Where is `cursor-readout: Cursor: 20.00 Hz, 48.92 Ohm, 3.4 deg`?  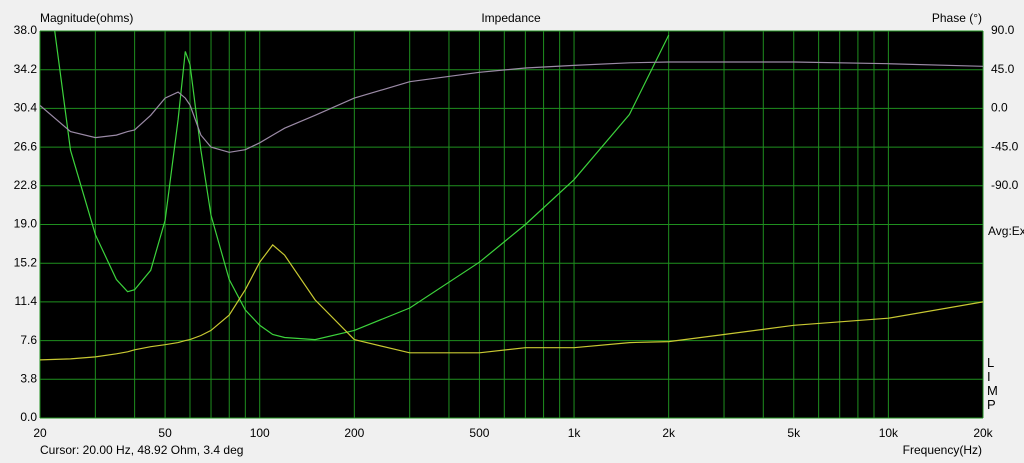
cursor-readout: Cursor: 20.00 Hz, 48.92 Ohm, 3.4 deg is located at coordinates (141, 450).